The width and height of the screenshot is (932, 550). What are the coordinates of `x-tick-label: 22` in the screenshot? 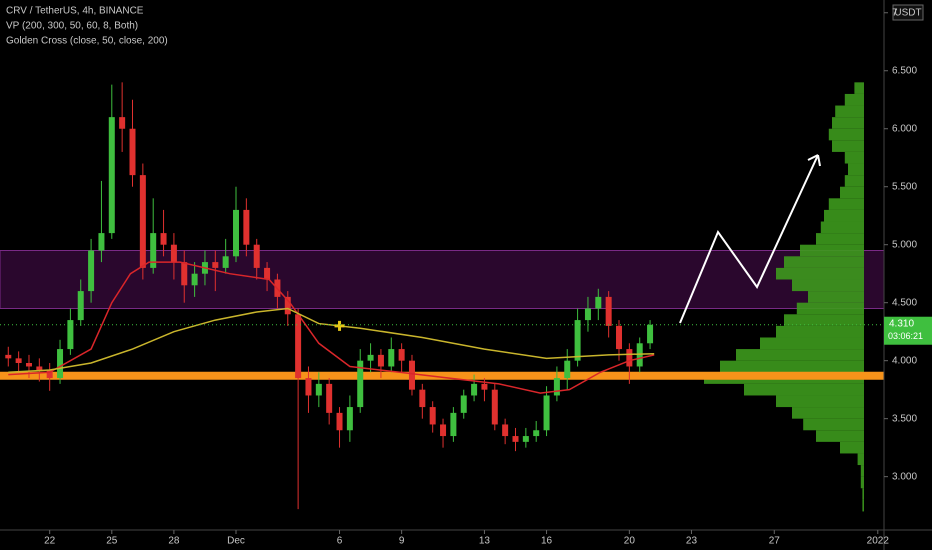 It's located at (50, 541).